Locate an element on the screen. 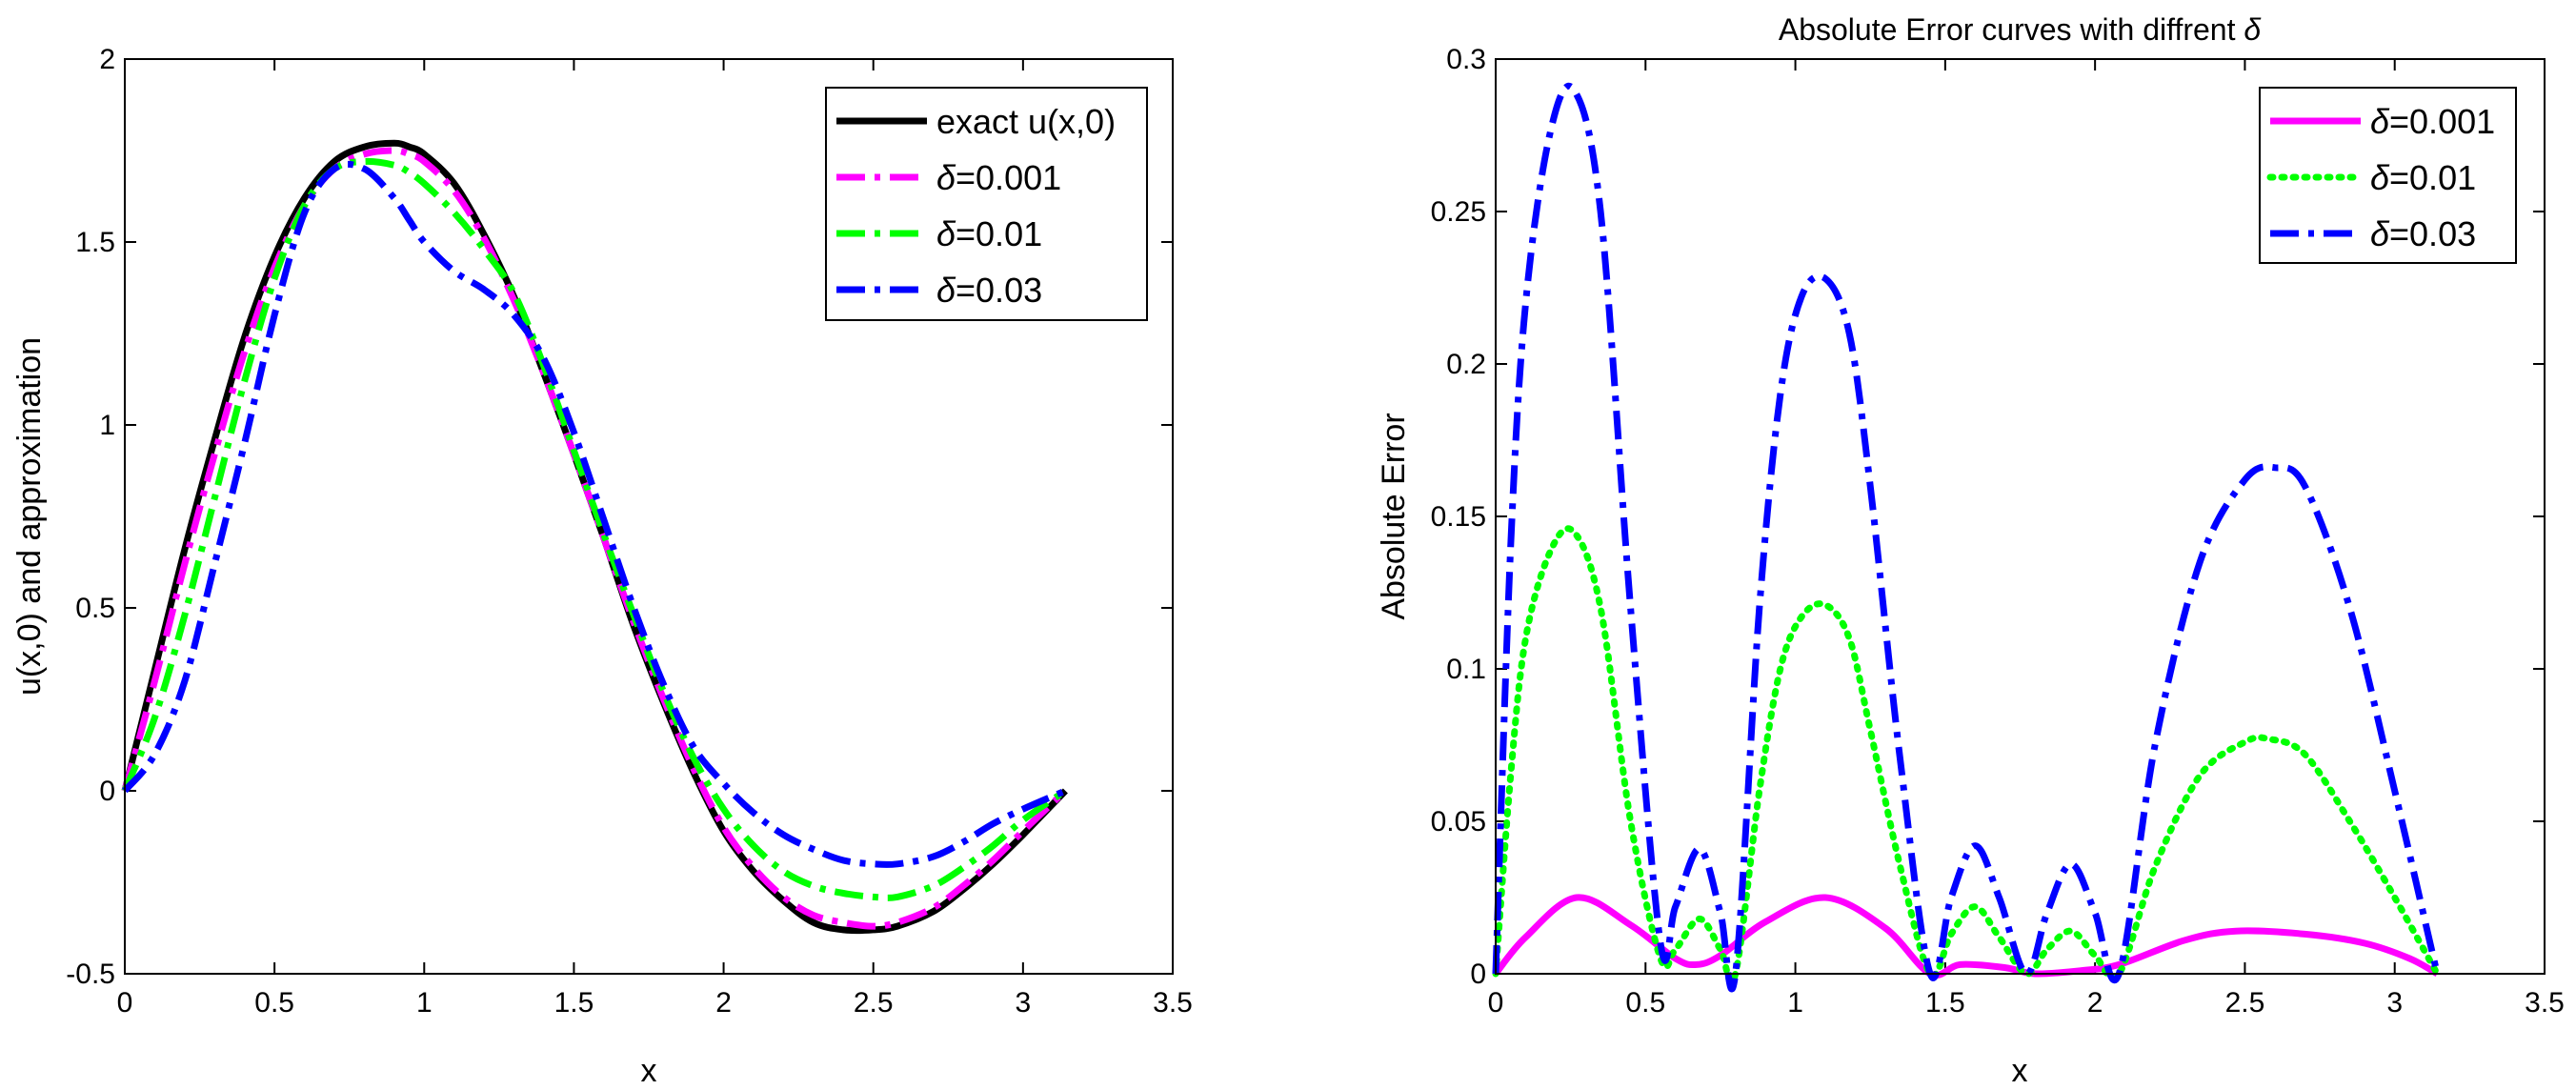 The height and width of the screenshot is (1090, 2576). right-x-tick-label: 2.5 is located at coordinates (2245, 1003).